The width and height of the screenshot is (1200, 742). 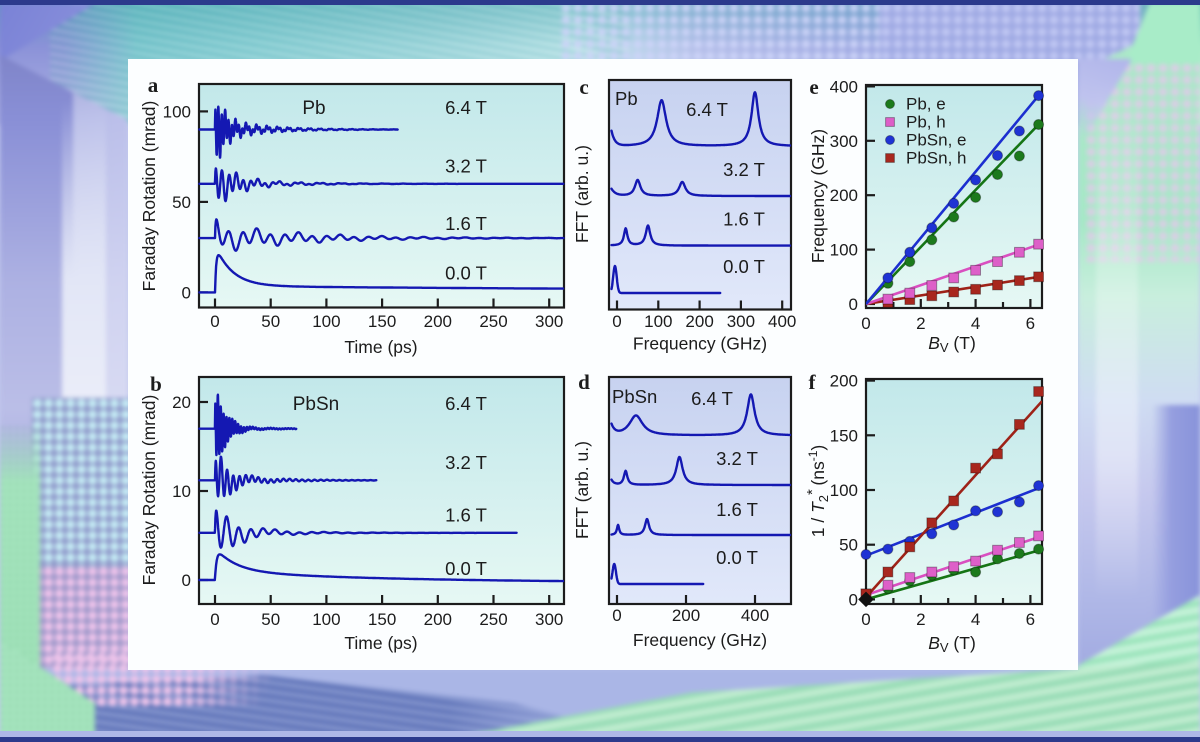 I want to click on svg-text: PbSn, e, so click(x=936, y=140).